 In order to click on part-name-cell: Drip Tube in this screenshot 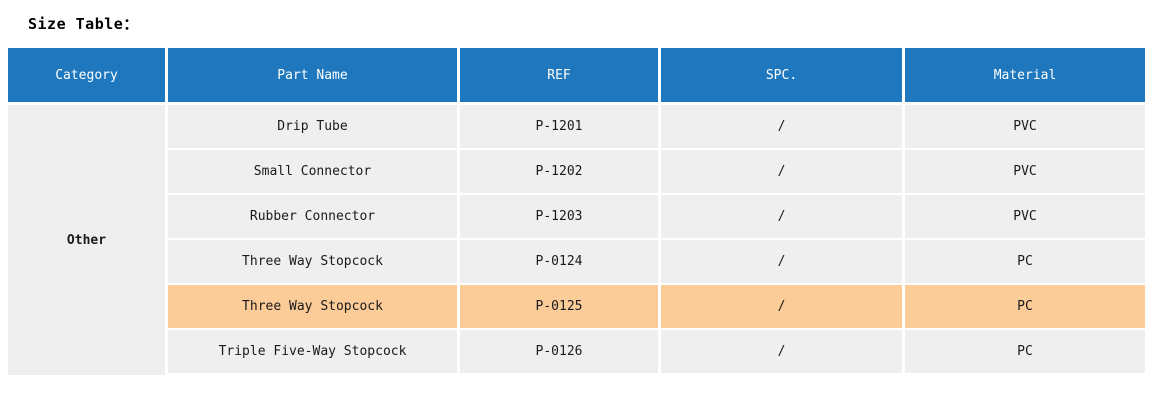, I will do `click(314, 127)`.